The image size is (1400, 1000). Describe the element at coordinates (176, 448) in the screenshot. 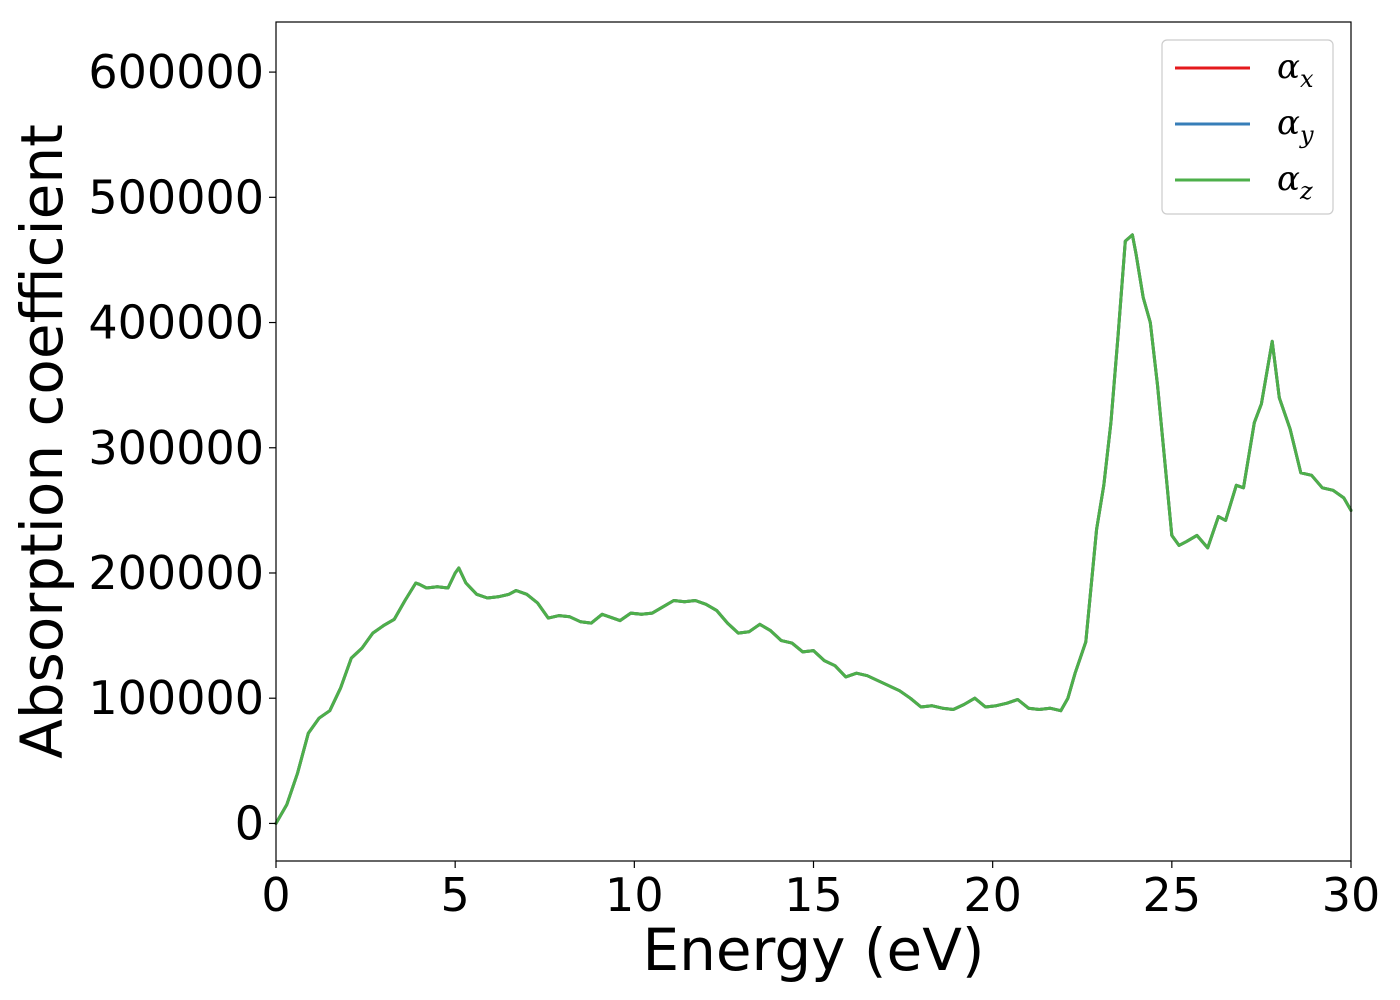

I see `y-tick-label: 300000` at that location.